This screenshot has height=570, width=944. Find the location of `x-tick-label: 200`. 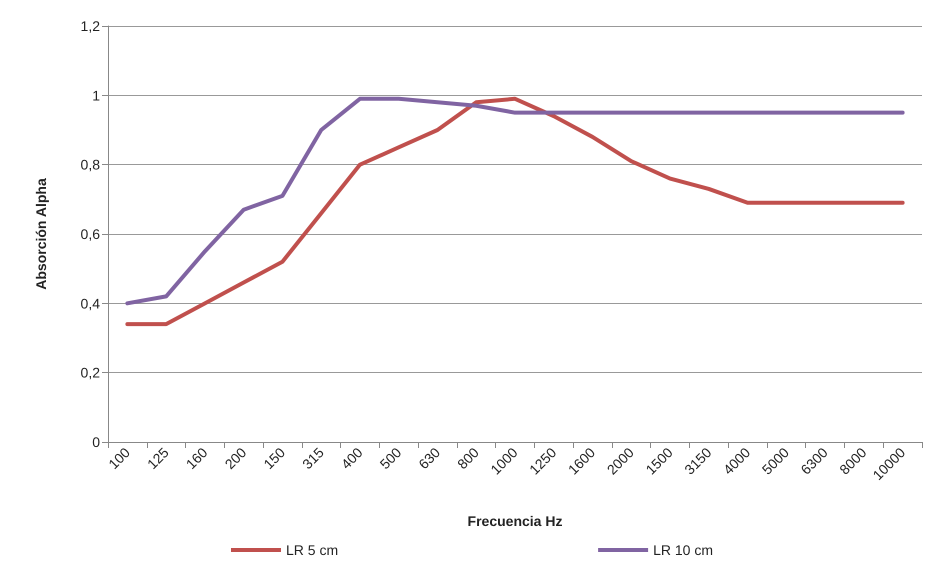

x-tick-label: 200 is located at coordinates (236, 458).